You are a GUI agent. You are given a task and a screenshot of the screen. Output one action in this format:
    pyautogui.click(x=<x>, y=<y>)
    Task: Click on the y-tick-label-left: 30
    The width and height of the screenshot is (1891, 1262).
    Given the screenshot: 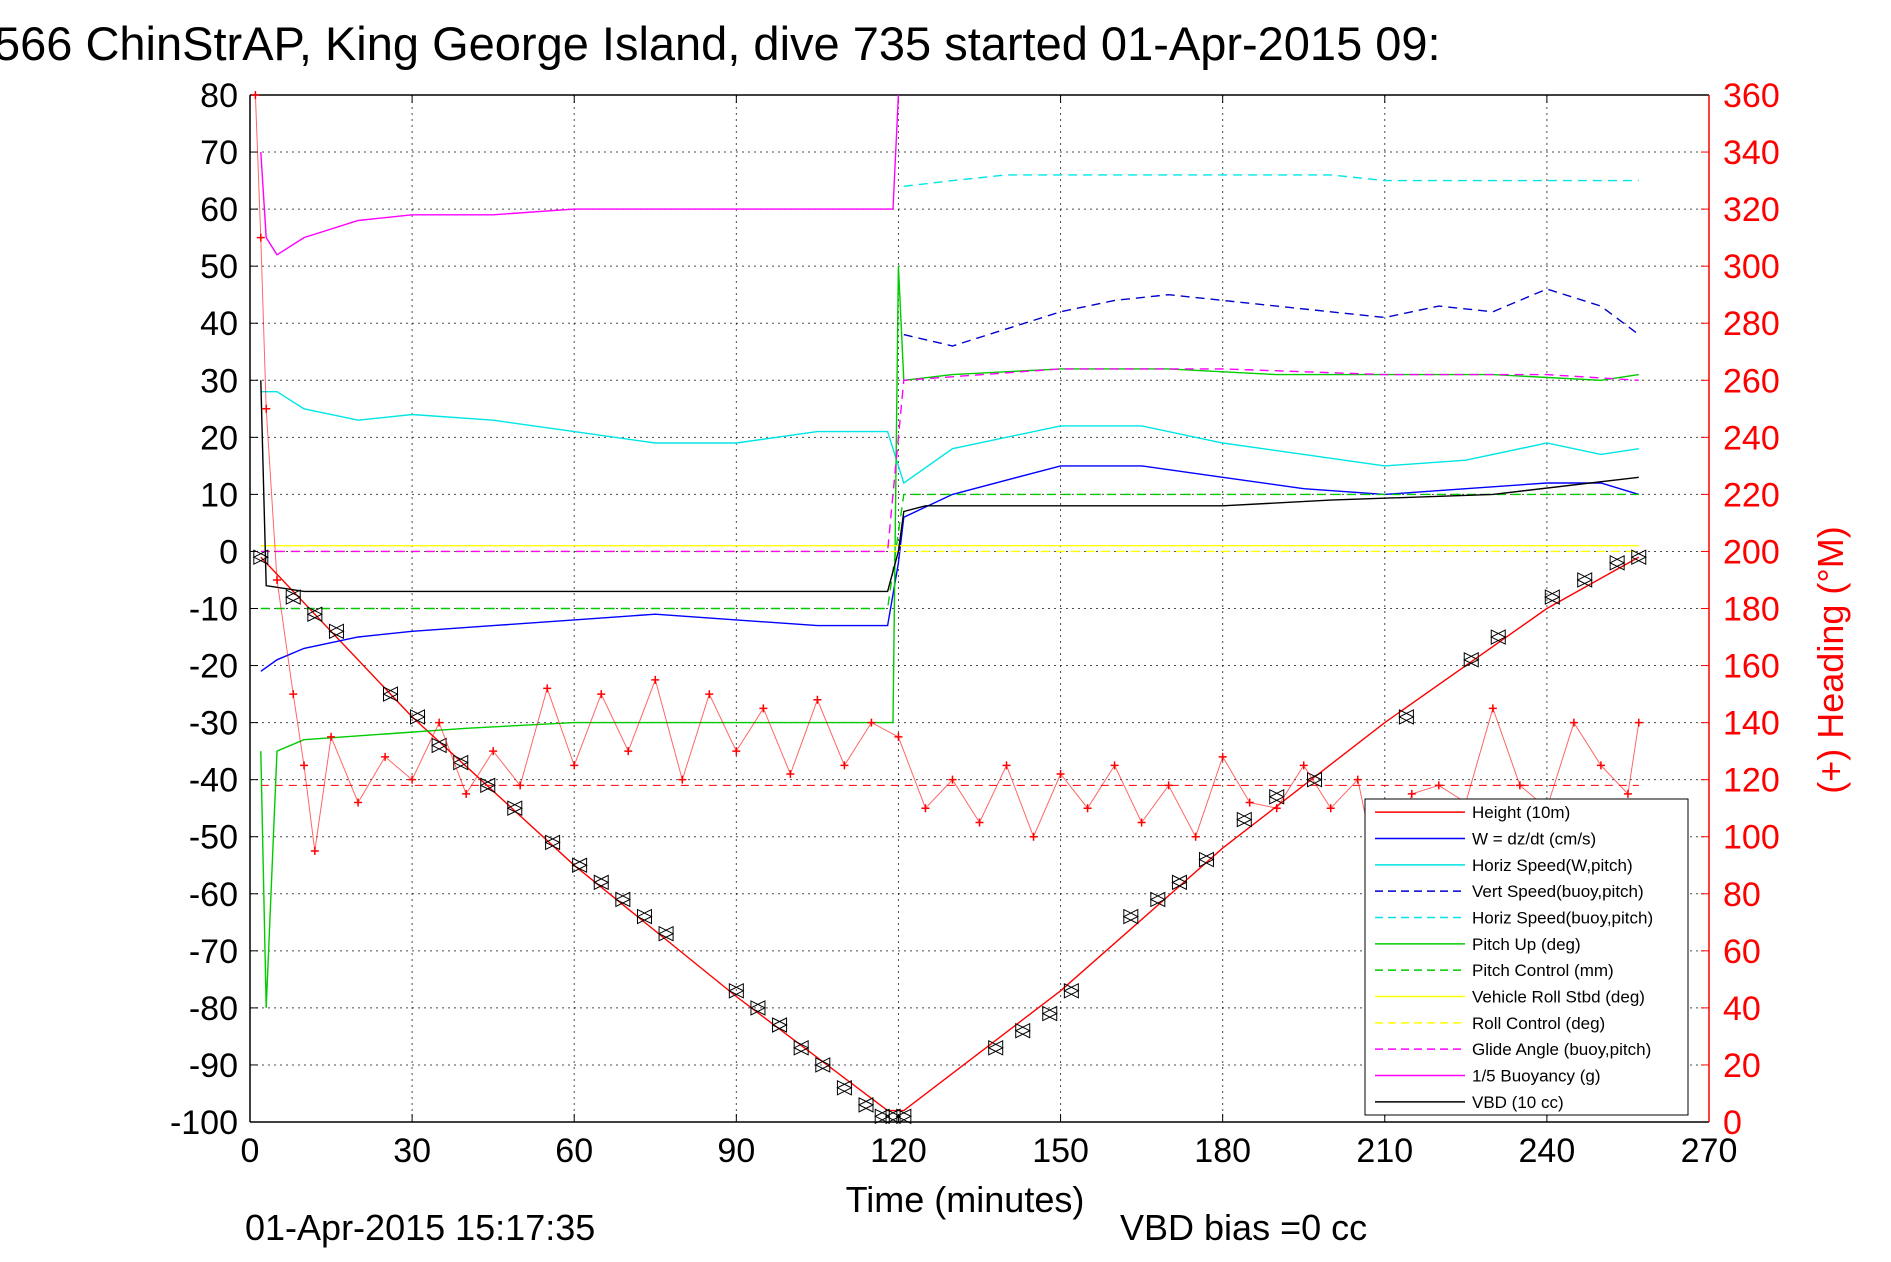 What is the action you would take?
    pyautogui.click(x=219, y=381)
    